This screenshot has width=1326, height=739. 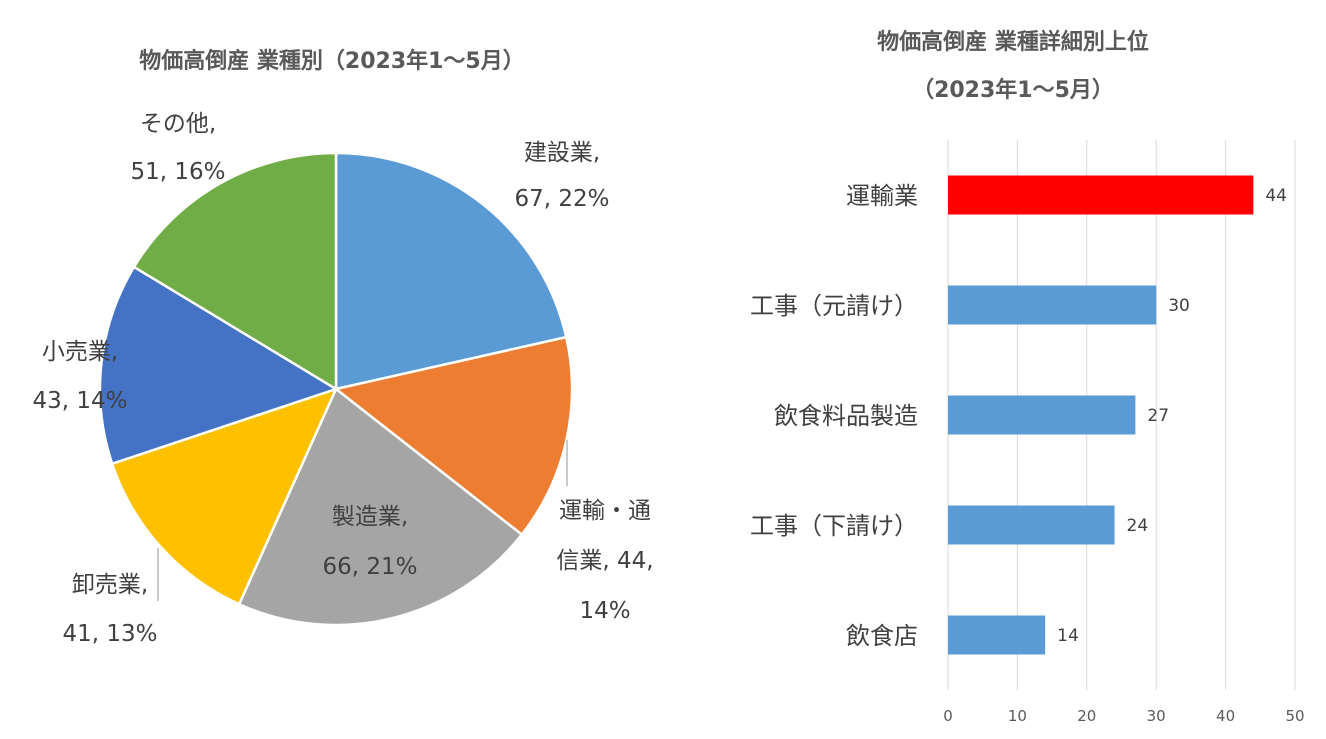 I want to click on bar-category-label: 飲食店, so click(x=882, y=636).